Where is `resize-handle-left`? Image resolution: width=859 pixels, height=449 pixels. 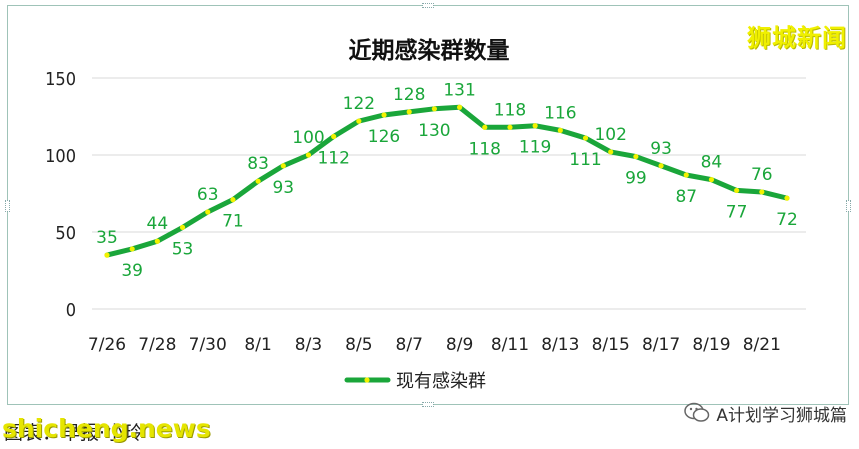
resize-handle-left is located at coordinates (7, 206).